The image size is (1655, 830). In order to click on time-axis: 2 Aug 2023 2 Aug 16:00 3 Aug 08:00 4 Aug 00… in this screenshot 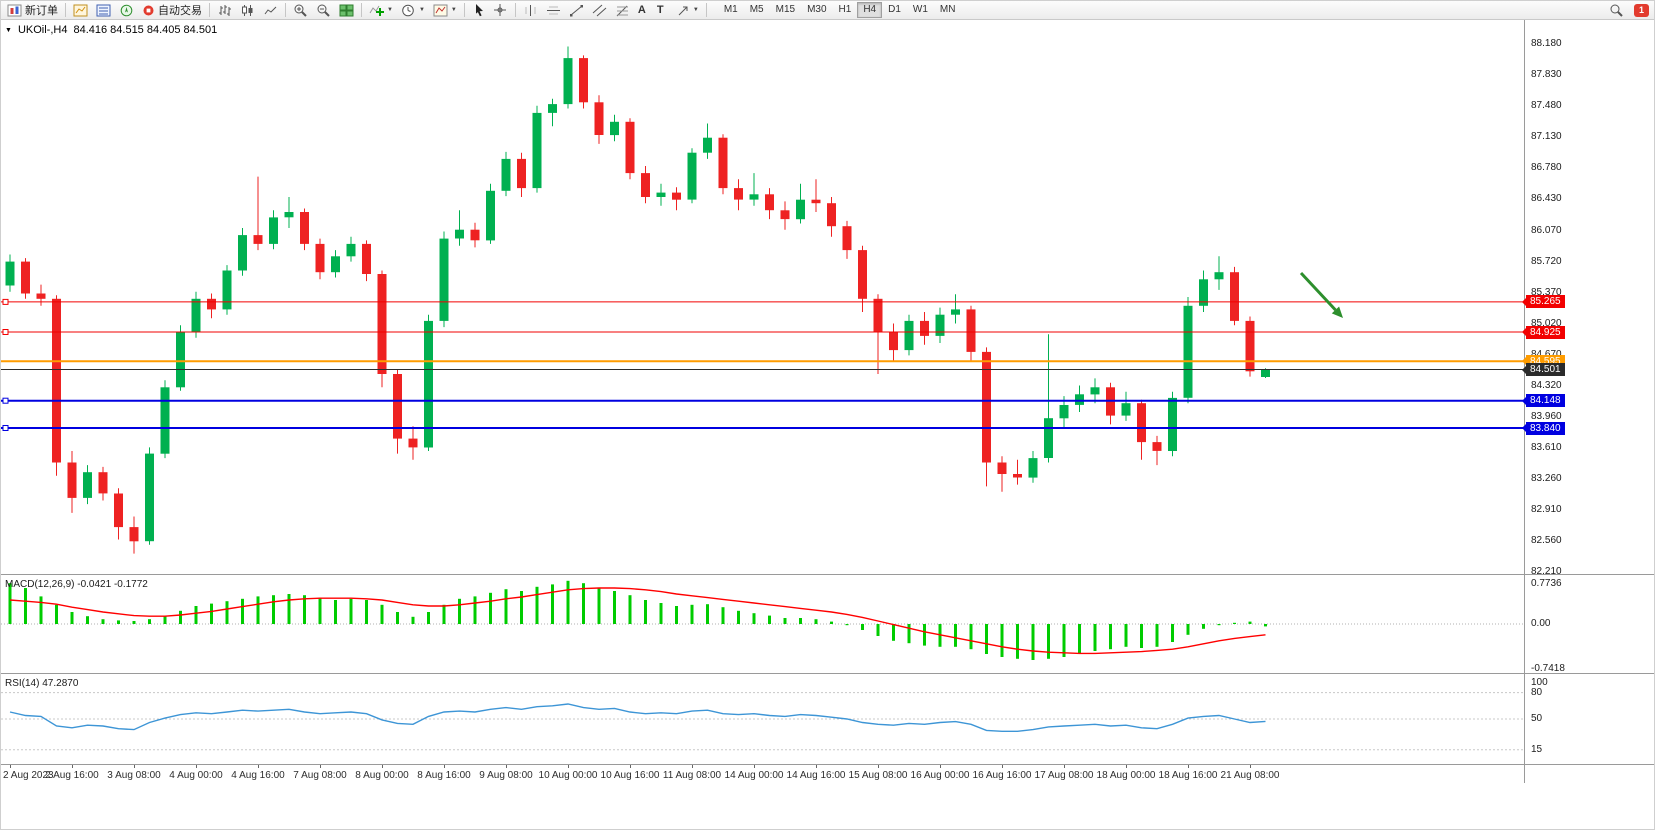, I will do `click(762, 774)`.